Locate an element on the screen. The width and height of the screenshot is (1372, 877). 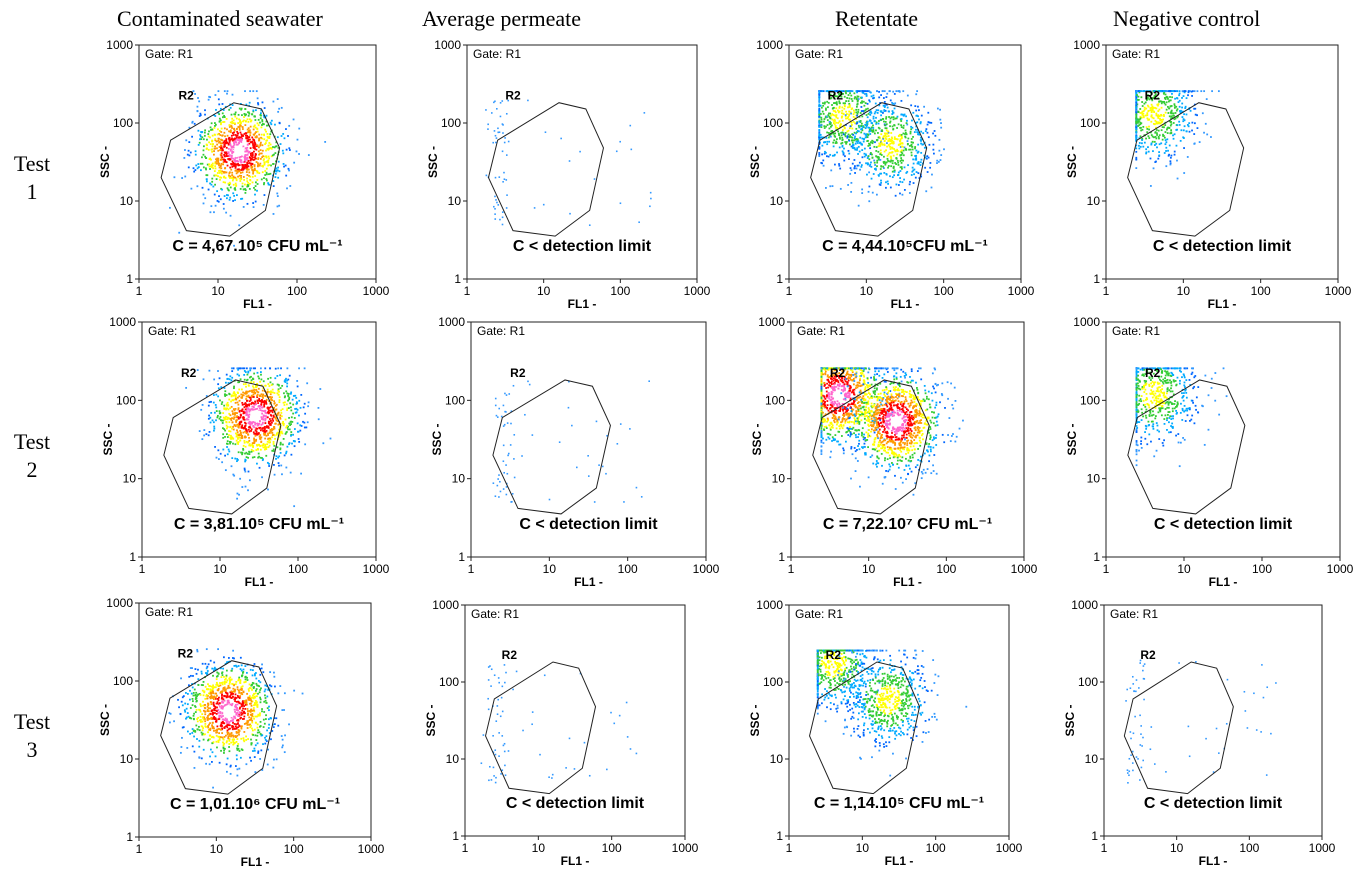
y-tick-label: 1000 is located at coordinates (1086, 45).